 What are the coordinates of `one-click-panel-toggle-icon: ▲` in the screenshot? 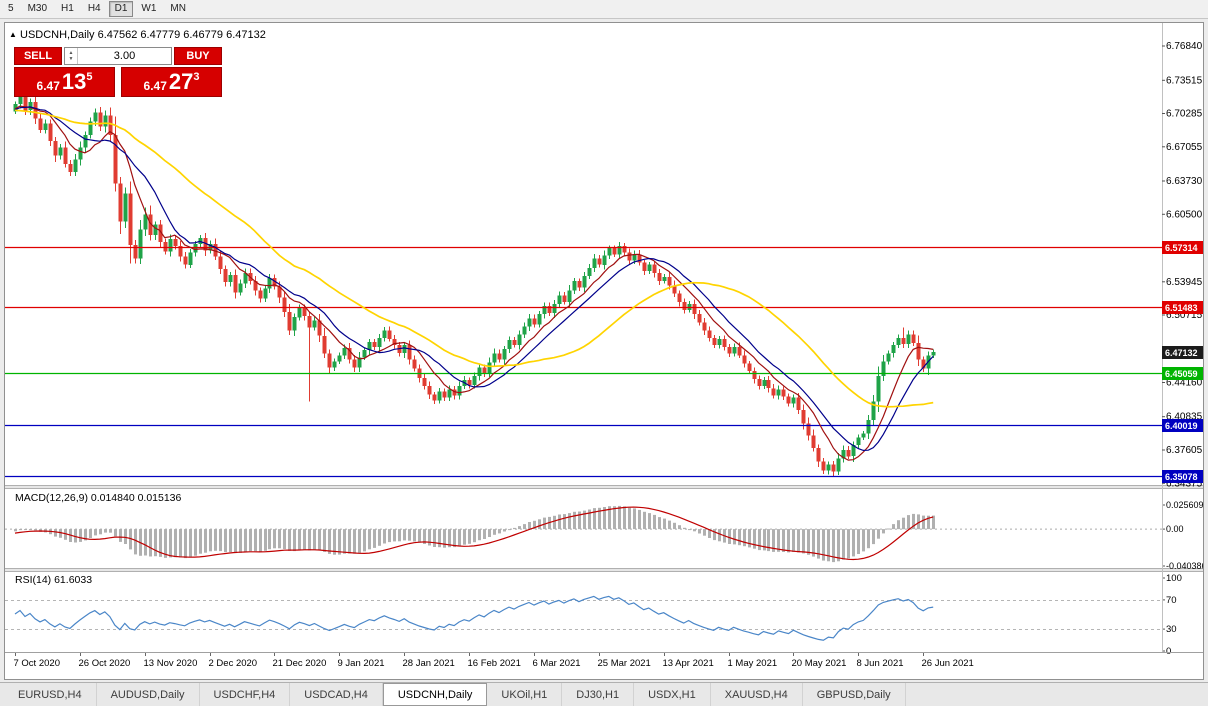 It's located at (13, 34).